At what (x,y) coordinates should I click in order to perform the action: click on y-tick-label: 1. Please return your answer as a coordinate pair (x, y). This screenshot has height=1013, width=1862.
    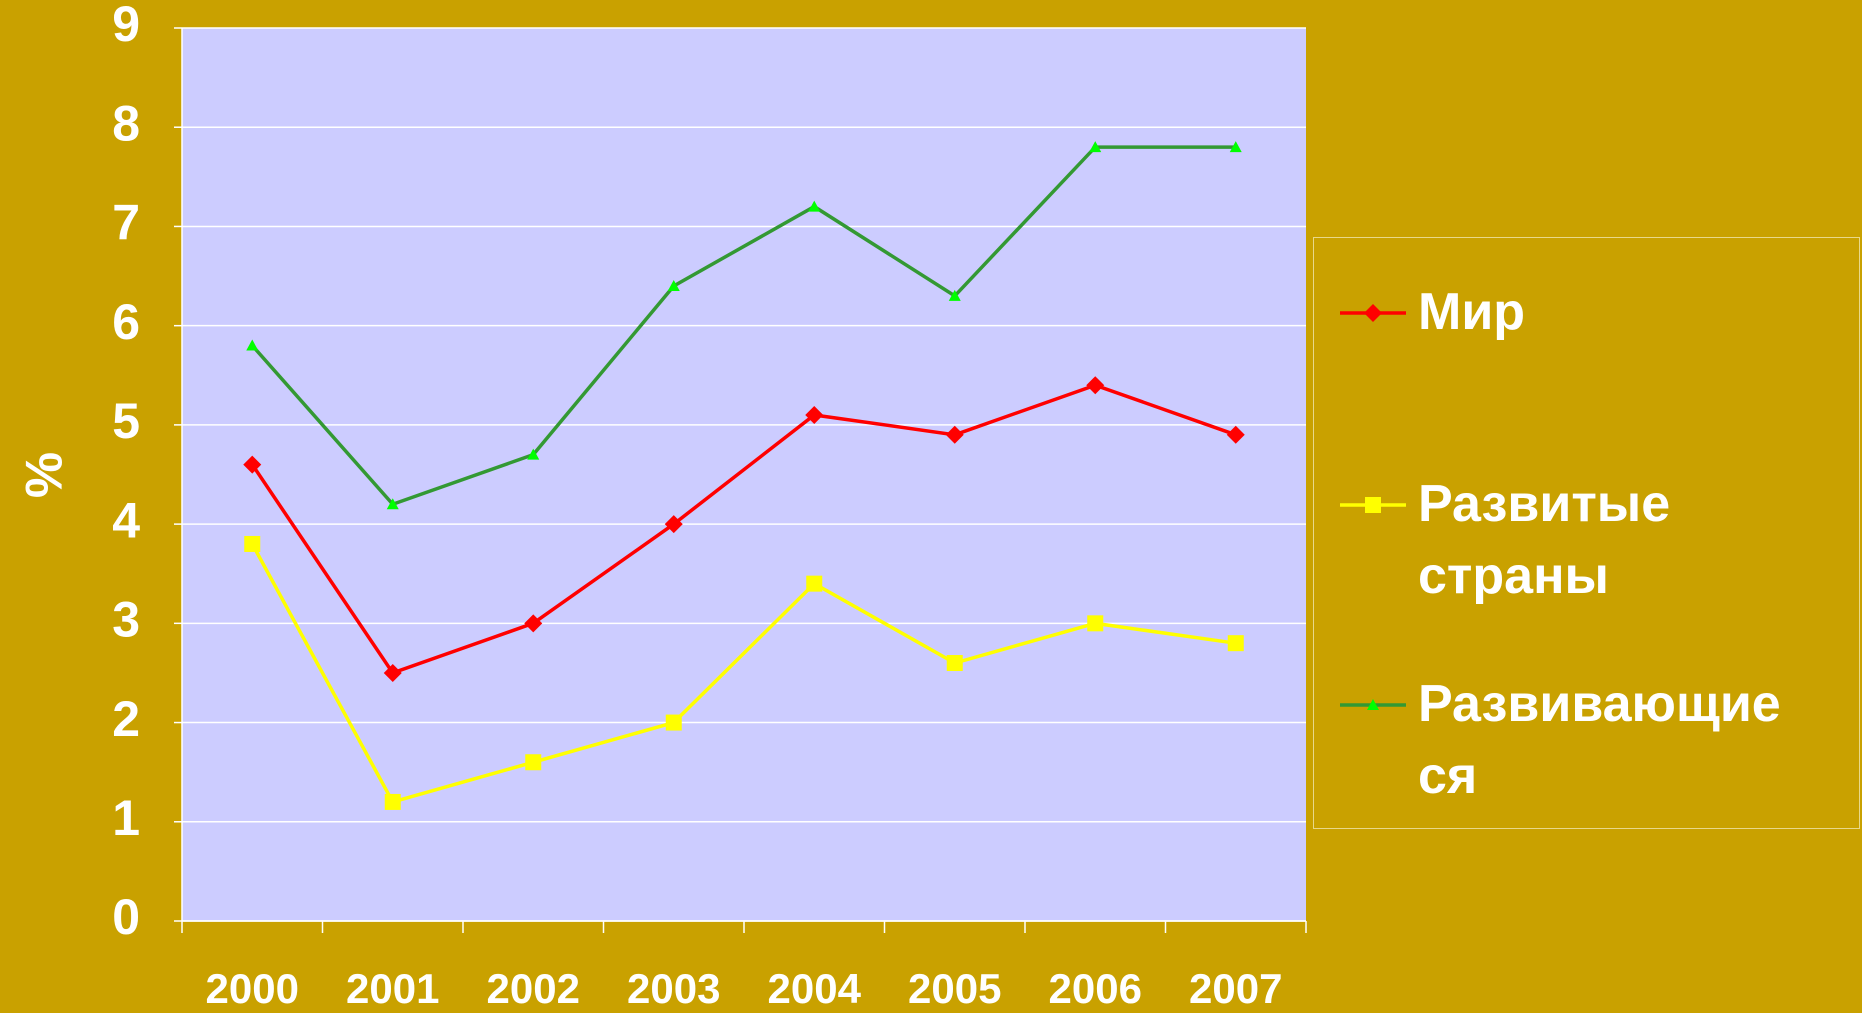
    Looking at the image, I should click on (126, 818).